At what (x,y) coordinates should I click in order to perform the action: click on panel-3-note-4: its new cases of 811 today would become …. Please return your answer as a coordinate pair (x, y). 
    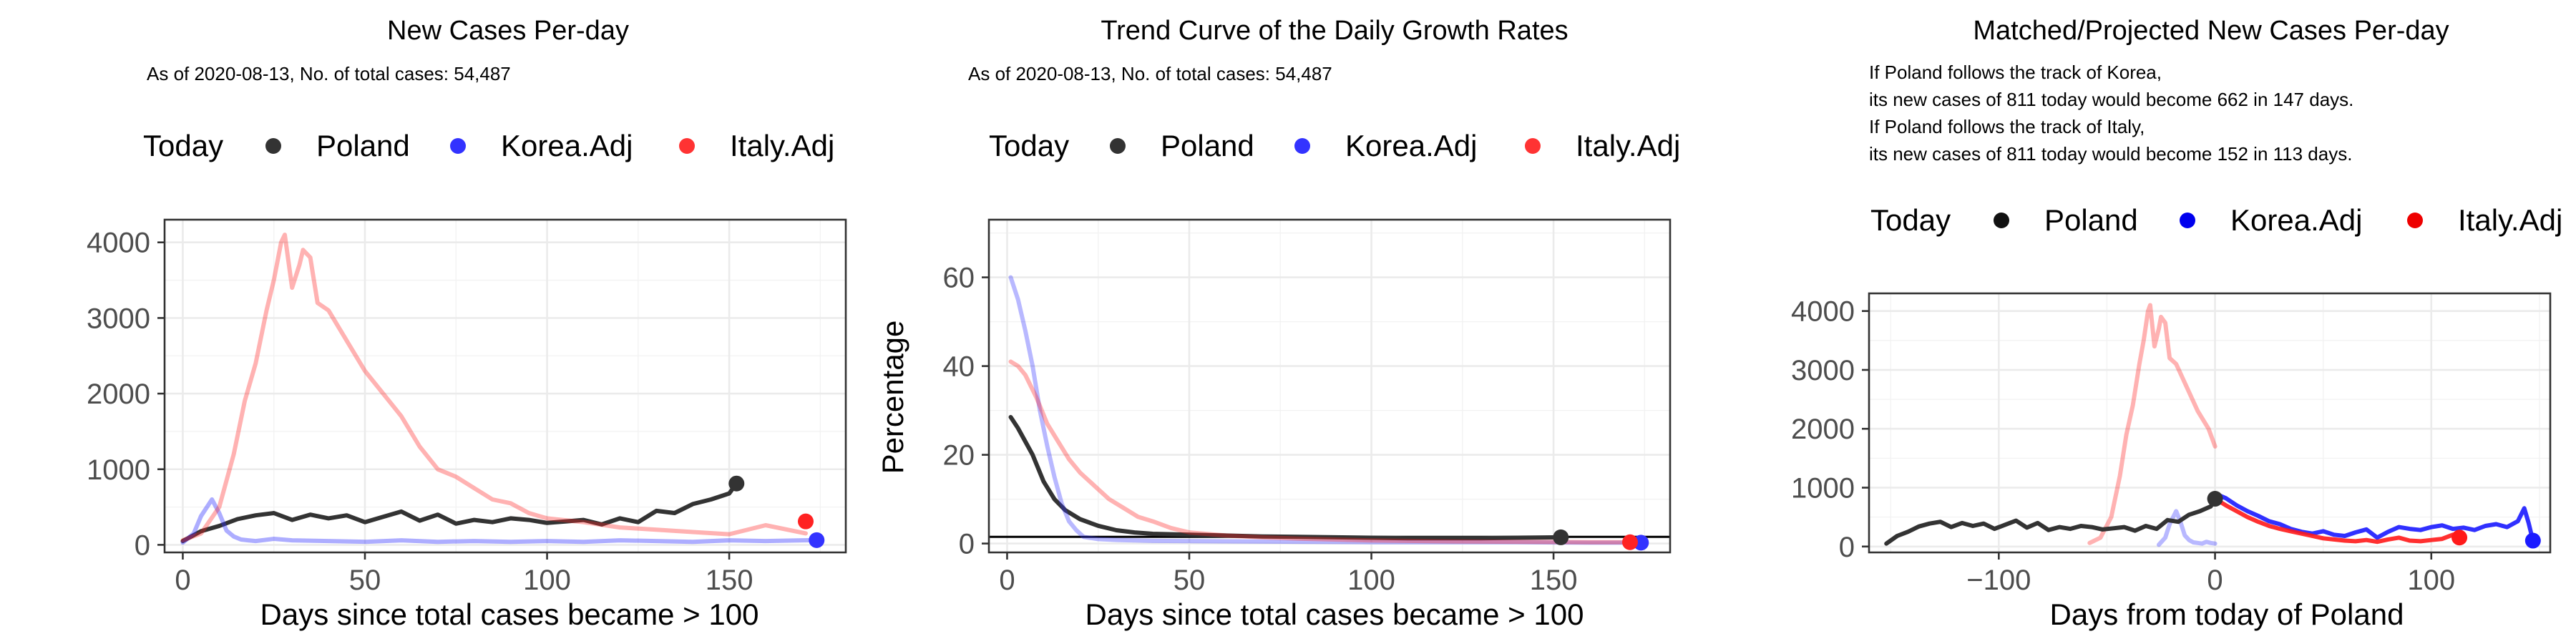
    Looking at the image, I should click on (2110, 154).